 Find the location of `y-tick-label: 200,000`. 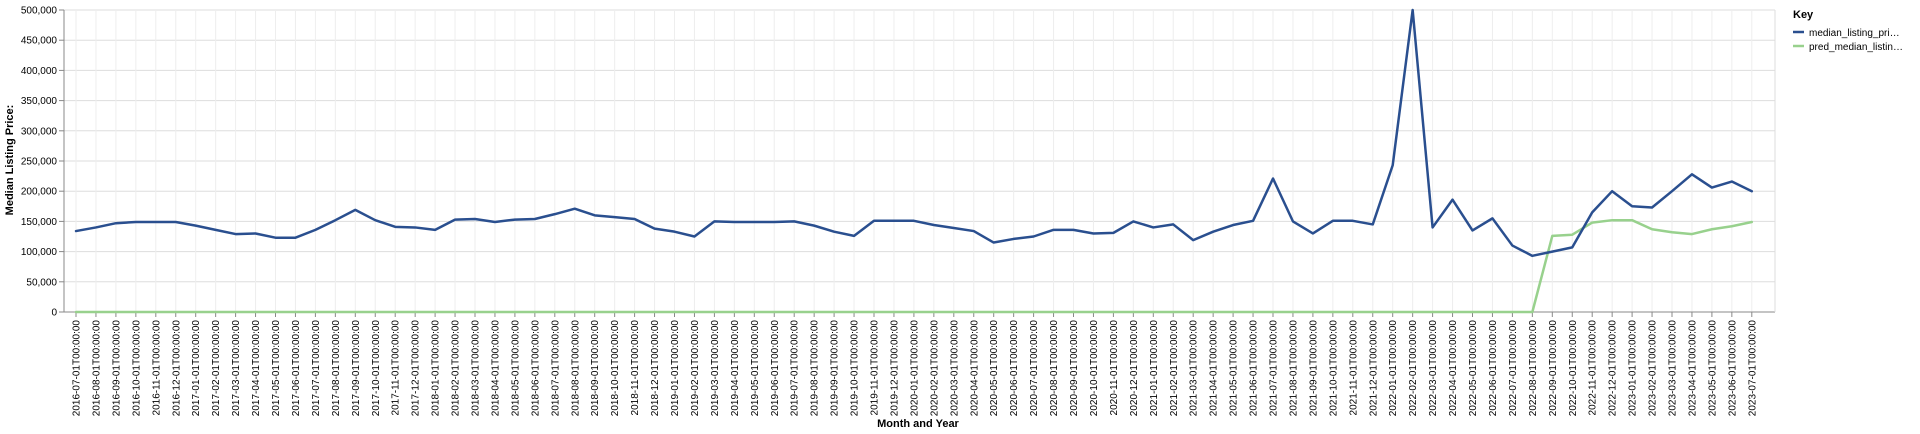

y-tick-label: 200,000 is located at coordinates (39, 192).